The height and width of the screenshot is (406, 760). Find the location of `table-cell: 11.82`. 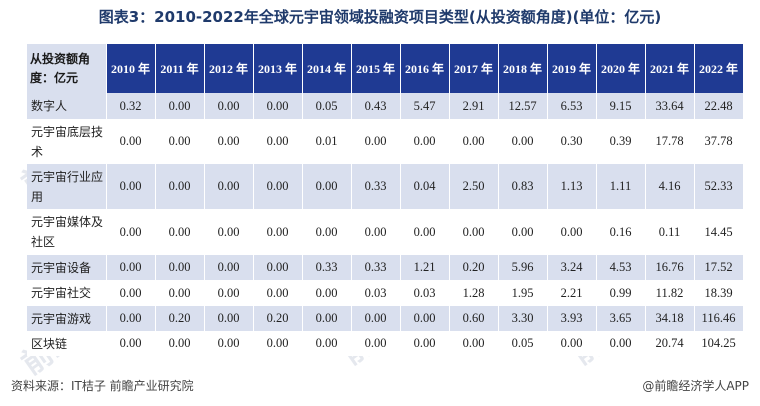

table-cell: 11.82 is located at coordinates (670, 293).